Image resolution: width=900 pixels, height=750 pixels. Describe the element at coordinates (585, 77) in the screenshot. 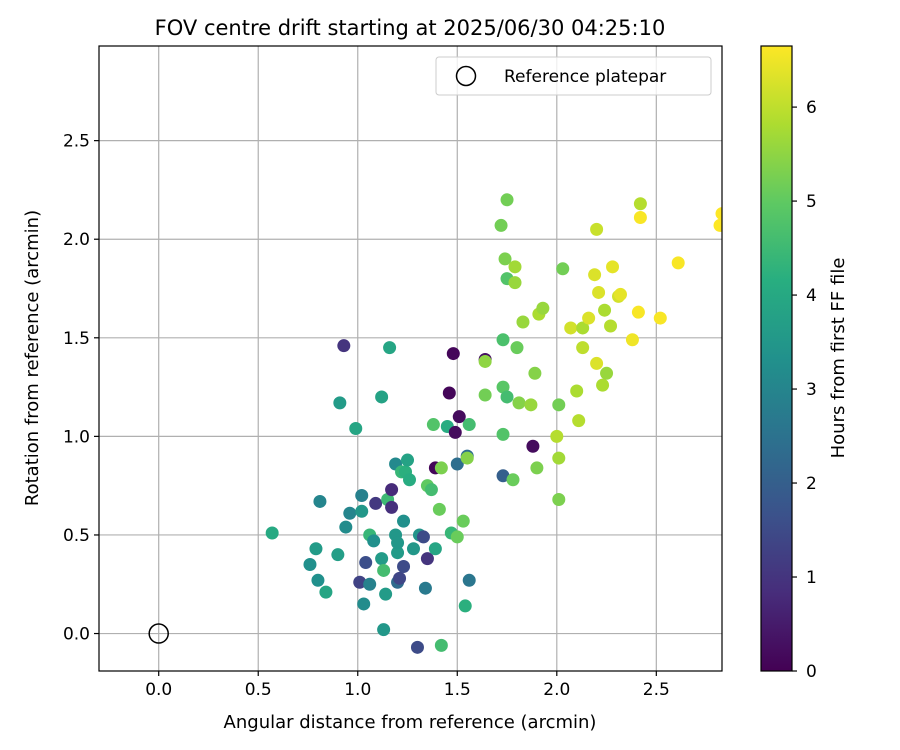

I see `legend-label: Reference platepar` at that location.